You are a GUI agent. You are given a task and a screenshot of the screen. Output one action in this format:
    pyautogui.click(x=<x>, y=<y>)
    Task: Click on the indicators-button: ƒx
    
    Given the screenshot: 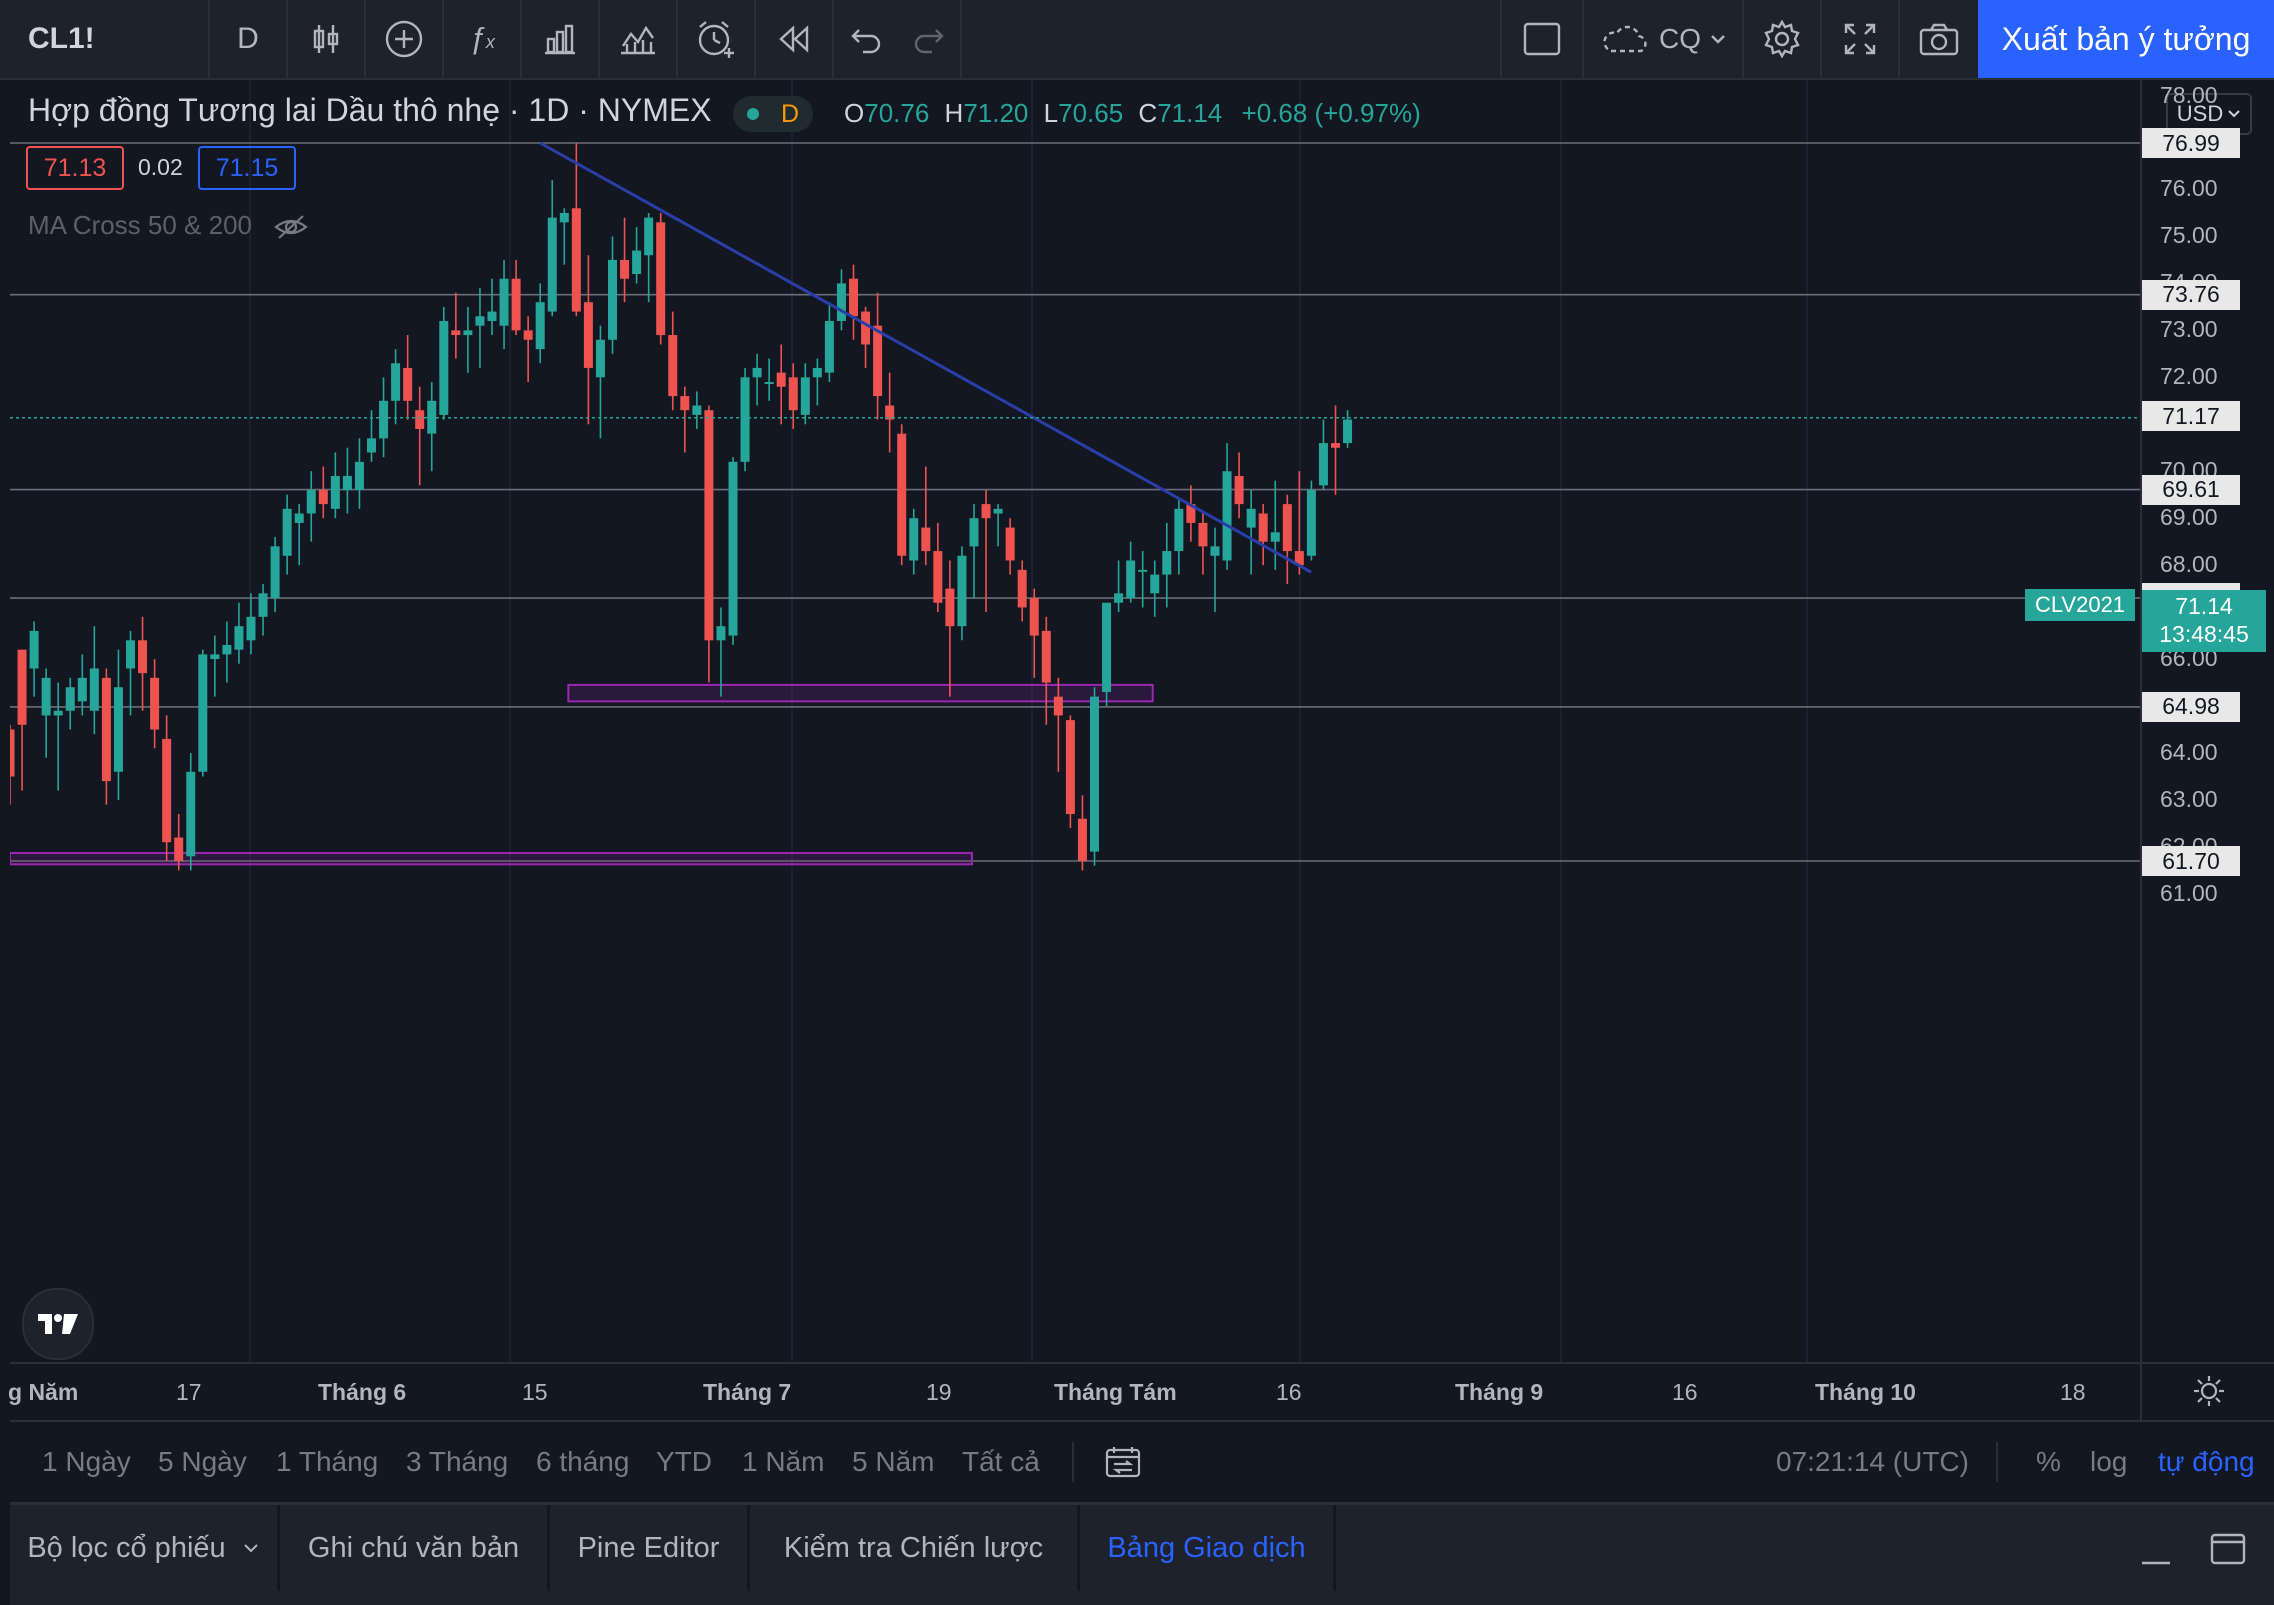 What is the action you would take?
    pyautogui.click(x=483, y=39)
    